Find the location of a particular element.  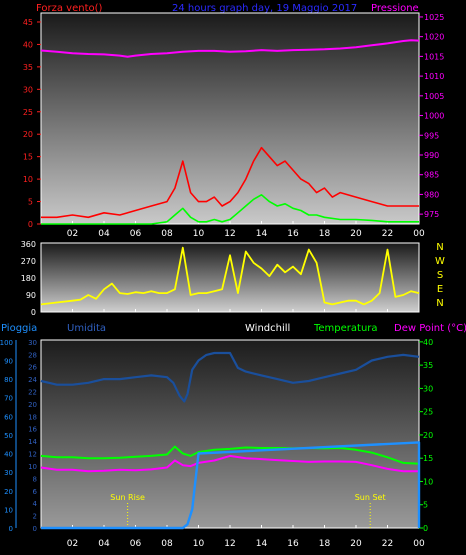

wind-axis-label: 0 is located at coordinates (30, 224).